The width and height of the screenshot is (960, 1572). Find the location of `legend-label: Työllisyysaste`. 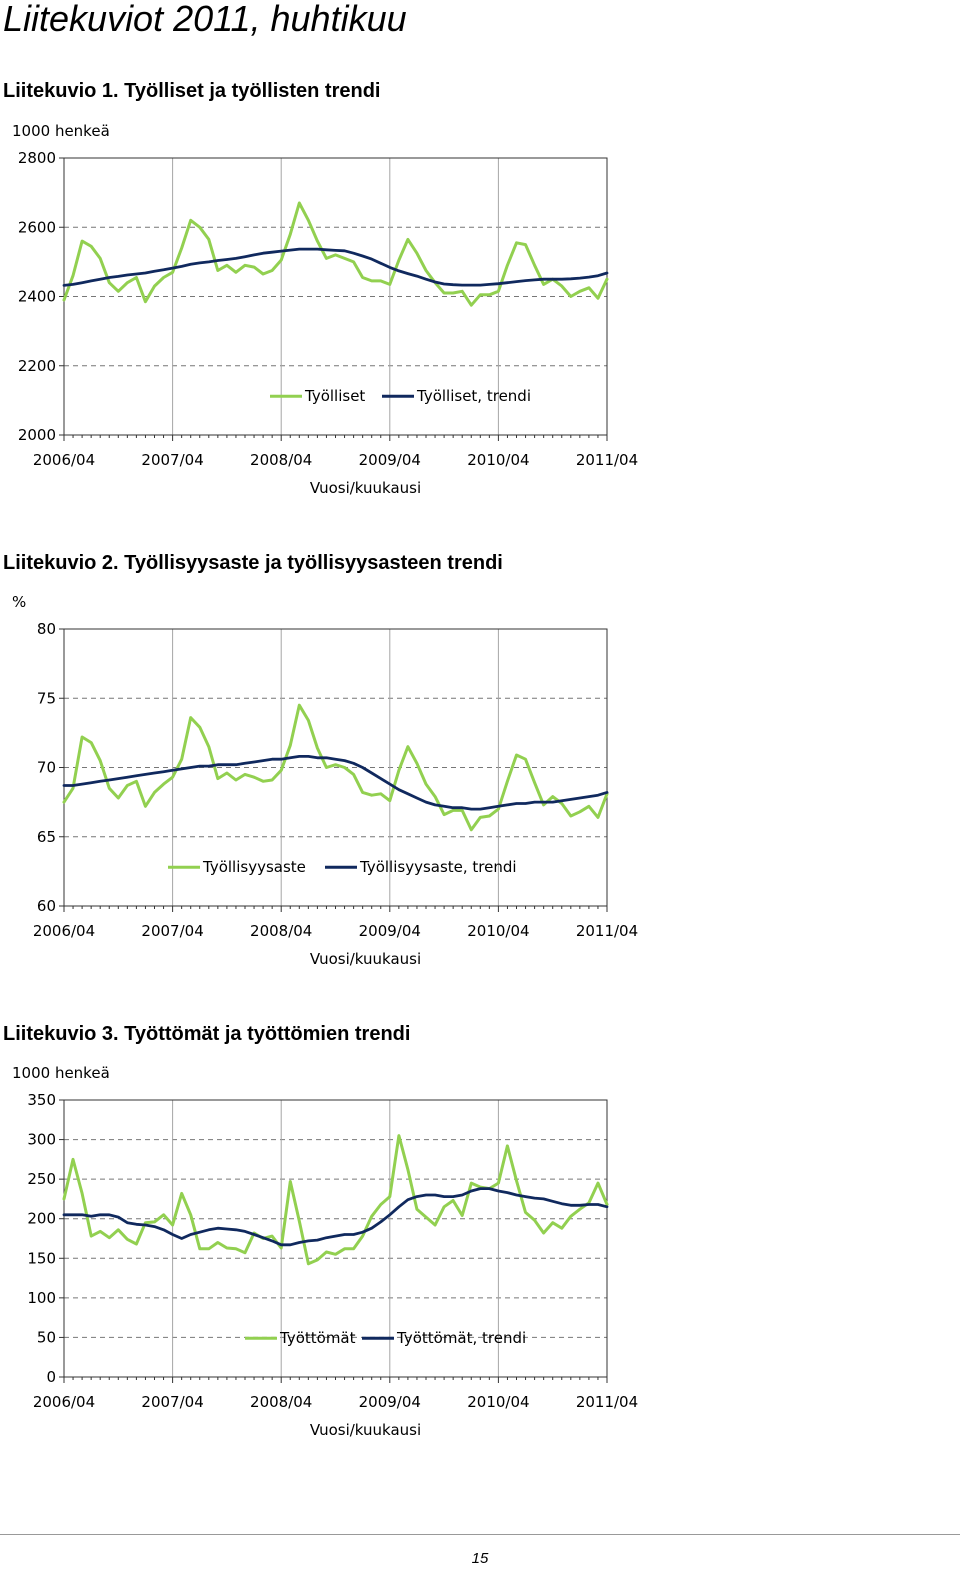

legend-label: Työllisyysaste is located at coordinates (254, 867).